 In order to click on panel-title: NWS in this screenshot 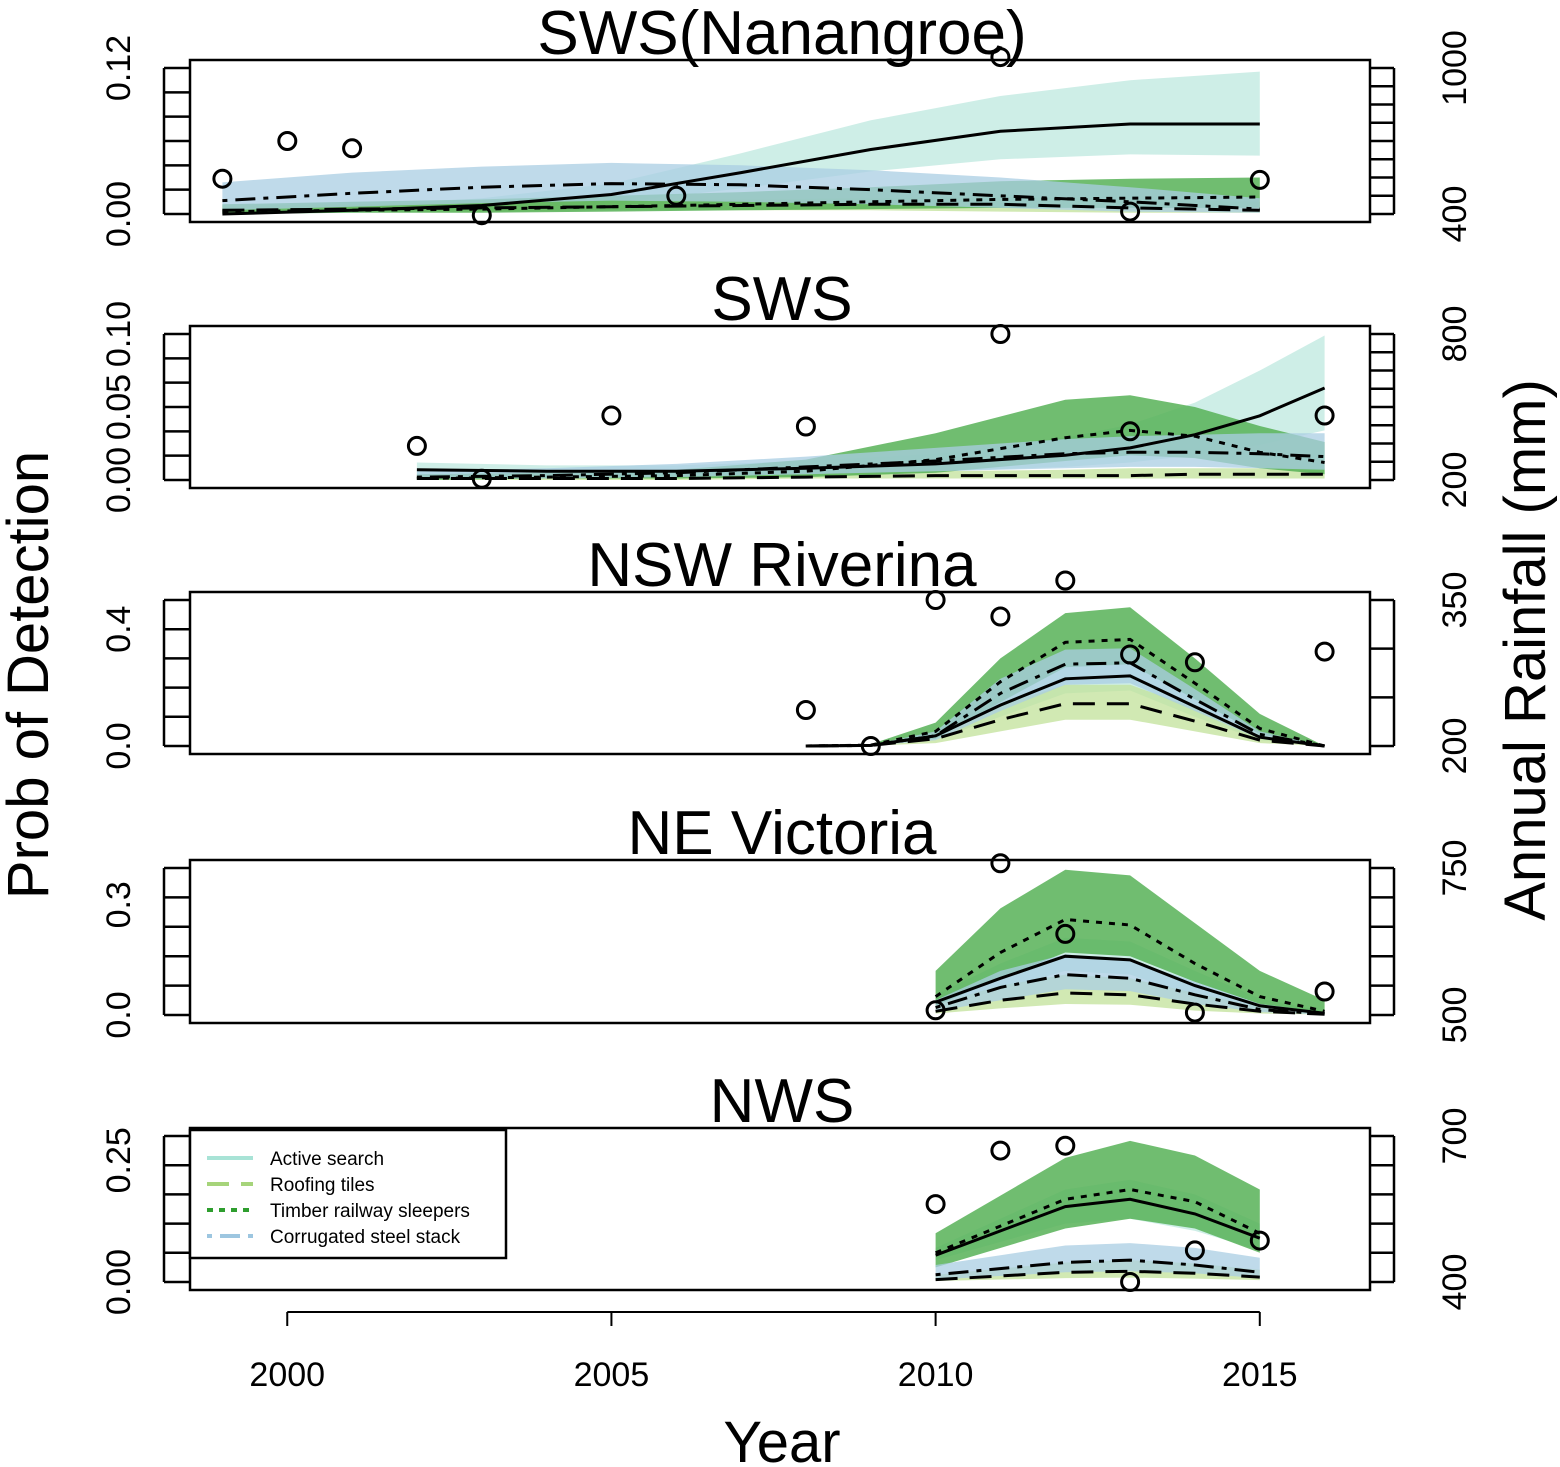, I will do `click(782, 1101)`.